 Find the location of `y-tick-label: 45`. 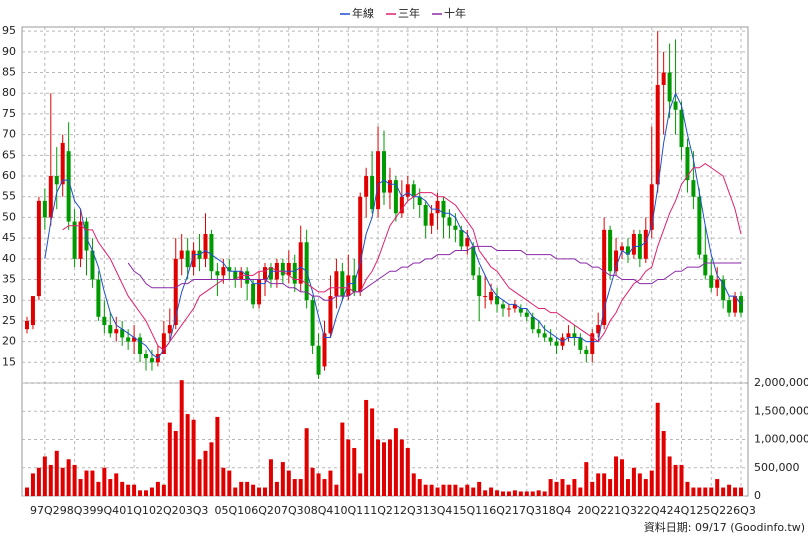

y-tick-label: 45 is located at coordinates (9, 237).